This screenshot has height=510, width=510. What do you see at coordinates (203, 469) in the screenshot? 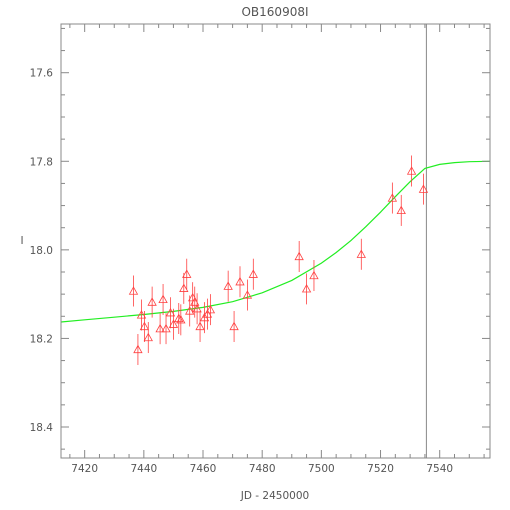
I see `x-tick-label: 7460` at bounding box center [203, 469].